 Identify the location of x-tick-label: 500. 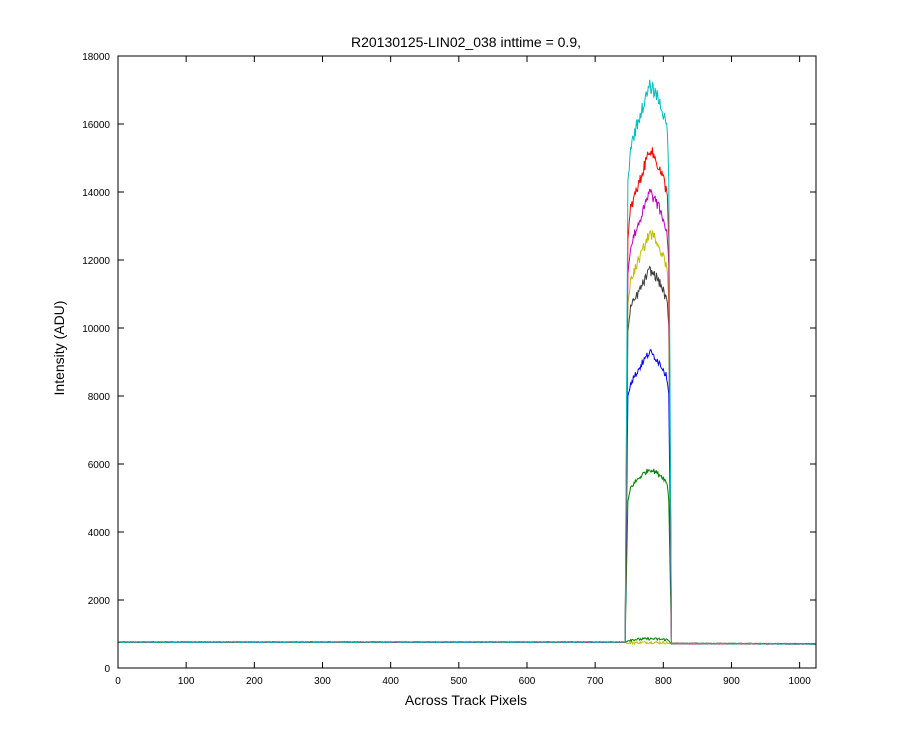
(458, 681).